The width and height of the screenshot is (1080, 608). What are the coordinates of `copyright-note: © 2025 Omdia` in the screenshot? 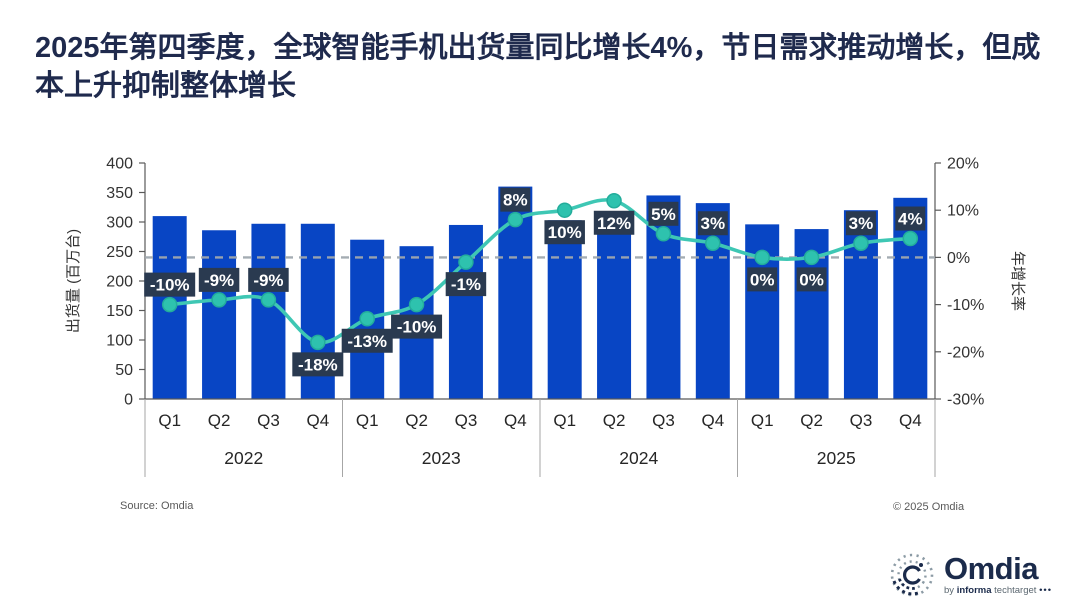 It's located at (929, 507).